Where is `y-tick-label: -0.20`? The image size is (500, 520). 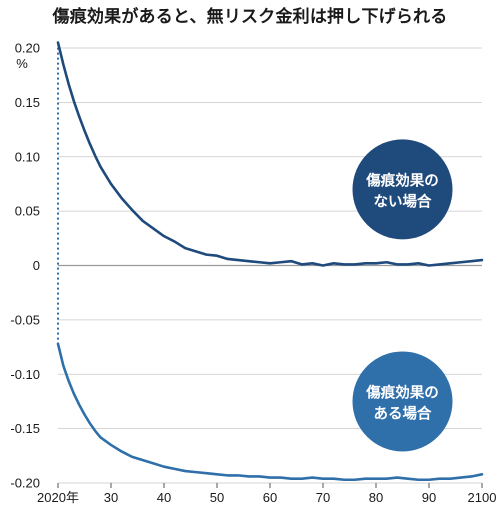 y-tick-label: -0.20 is located at coordinates (25, 483).